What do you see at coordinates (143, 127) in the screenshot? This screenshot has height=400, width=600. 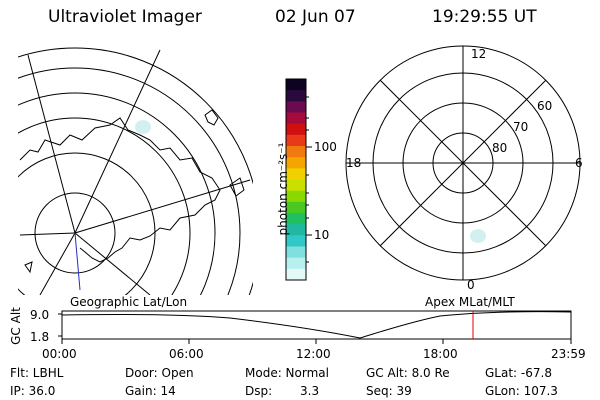 I see `aurora-spot-geo` at bounding box center [143, 127].